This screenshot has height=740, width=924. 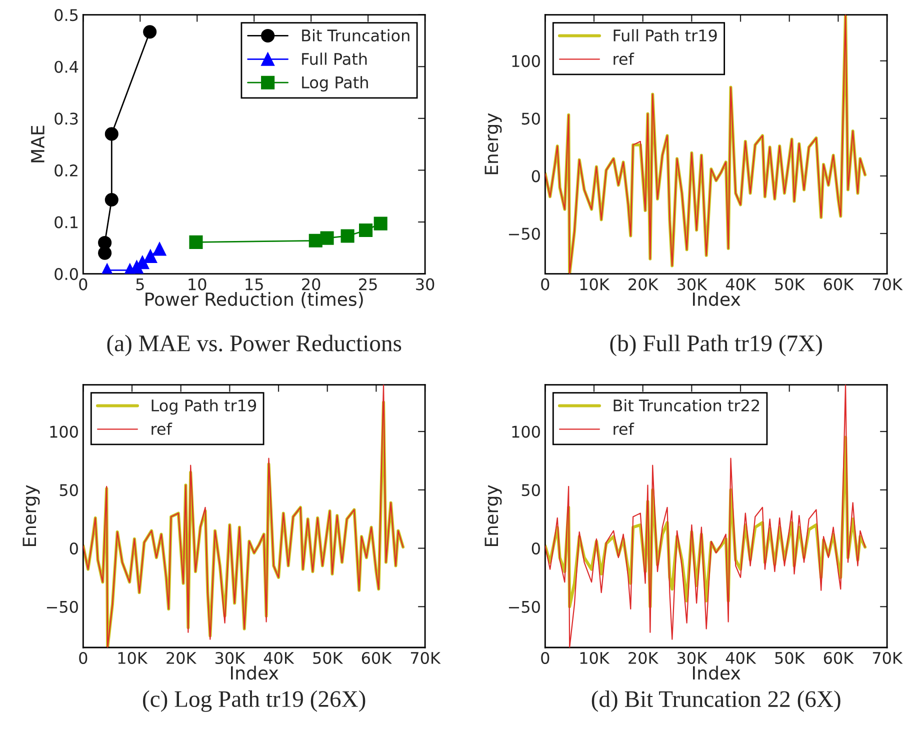 I want to click on legend-label: Full Path, so click(x=334, y=58).